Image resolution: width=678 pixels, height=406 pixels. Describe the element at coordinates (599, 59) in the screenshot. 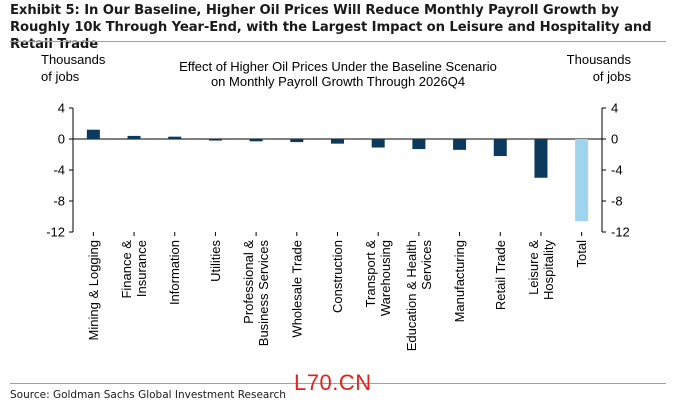

I see `right-axis-label: Thousands` at that location.